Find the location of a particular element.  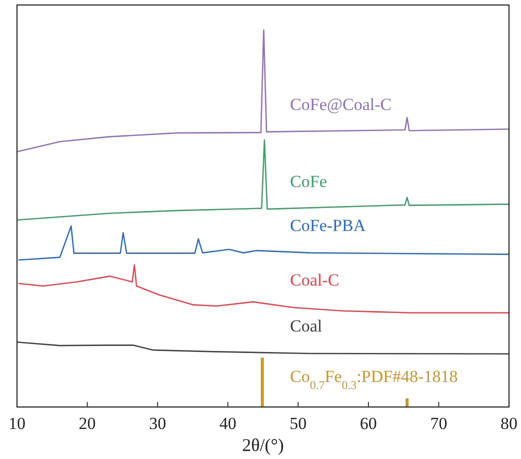

series-label: Coal is located at coordinates (306, 326).